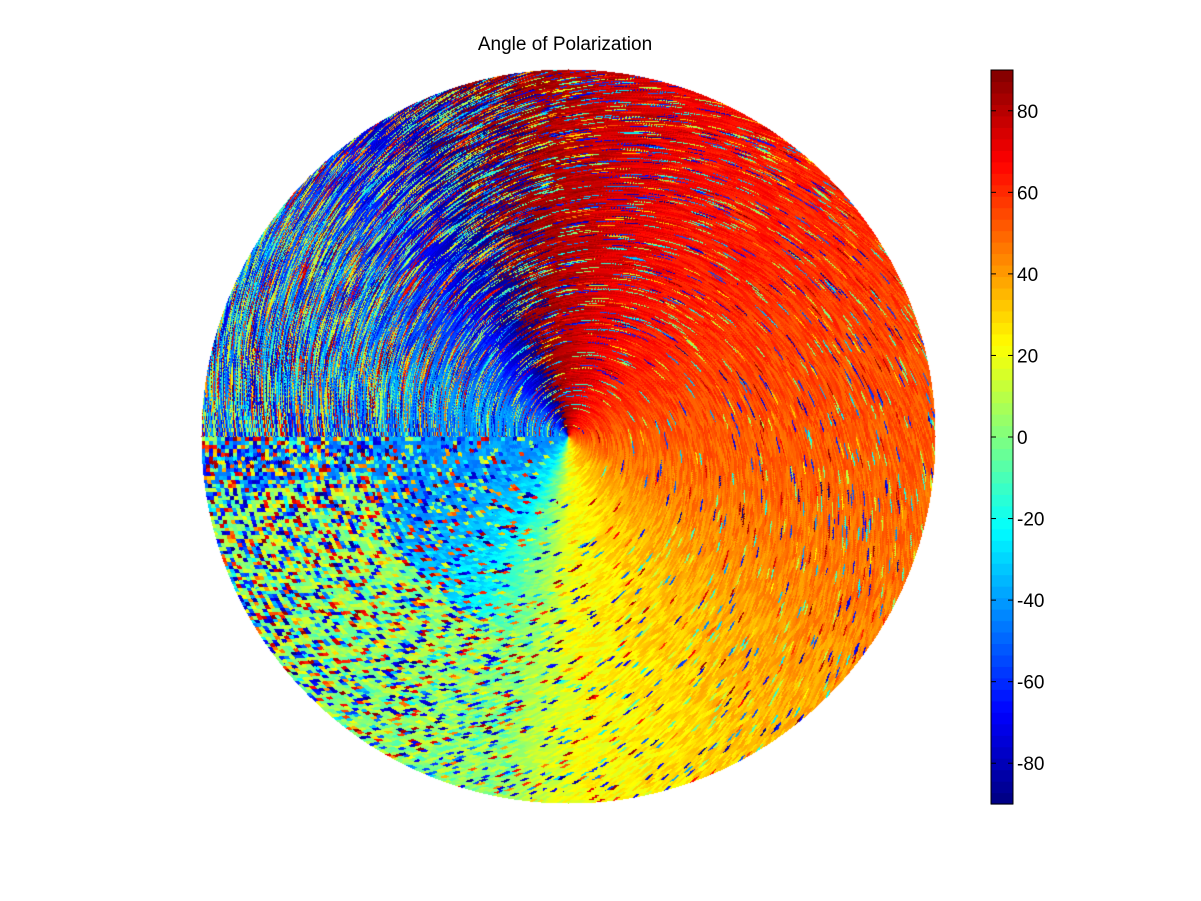  I want to click on colorbar-tick-label: -40, so click(1030, 601).